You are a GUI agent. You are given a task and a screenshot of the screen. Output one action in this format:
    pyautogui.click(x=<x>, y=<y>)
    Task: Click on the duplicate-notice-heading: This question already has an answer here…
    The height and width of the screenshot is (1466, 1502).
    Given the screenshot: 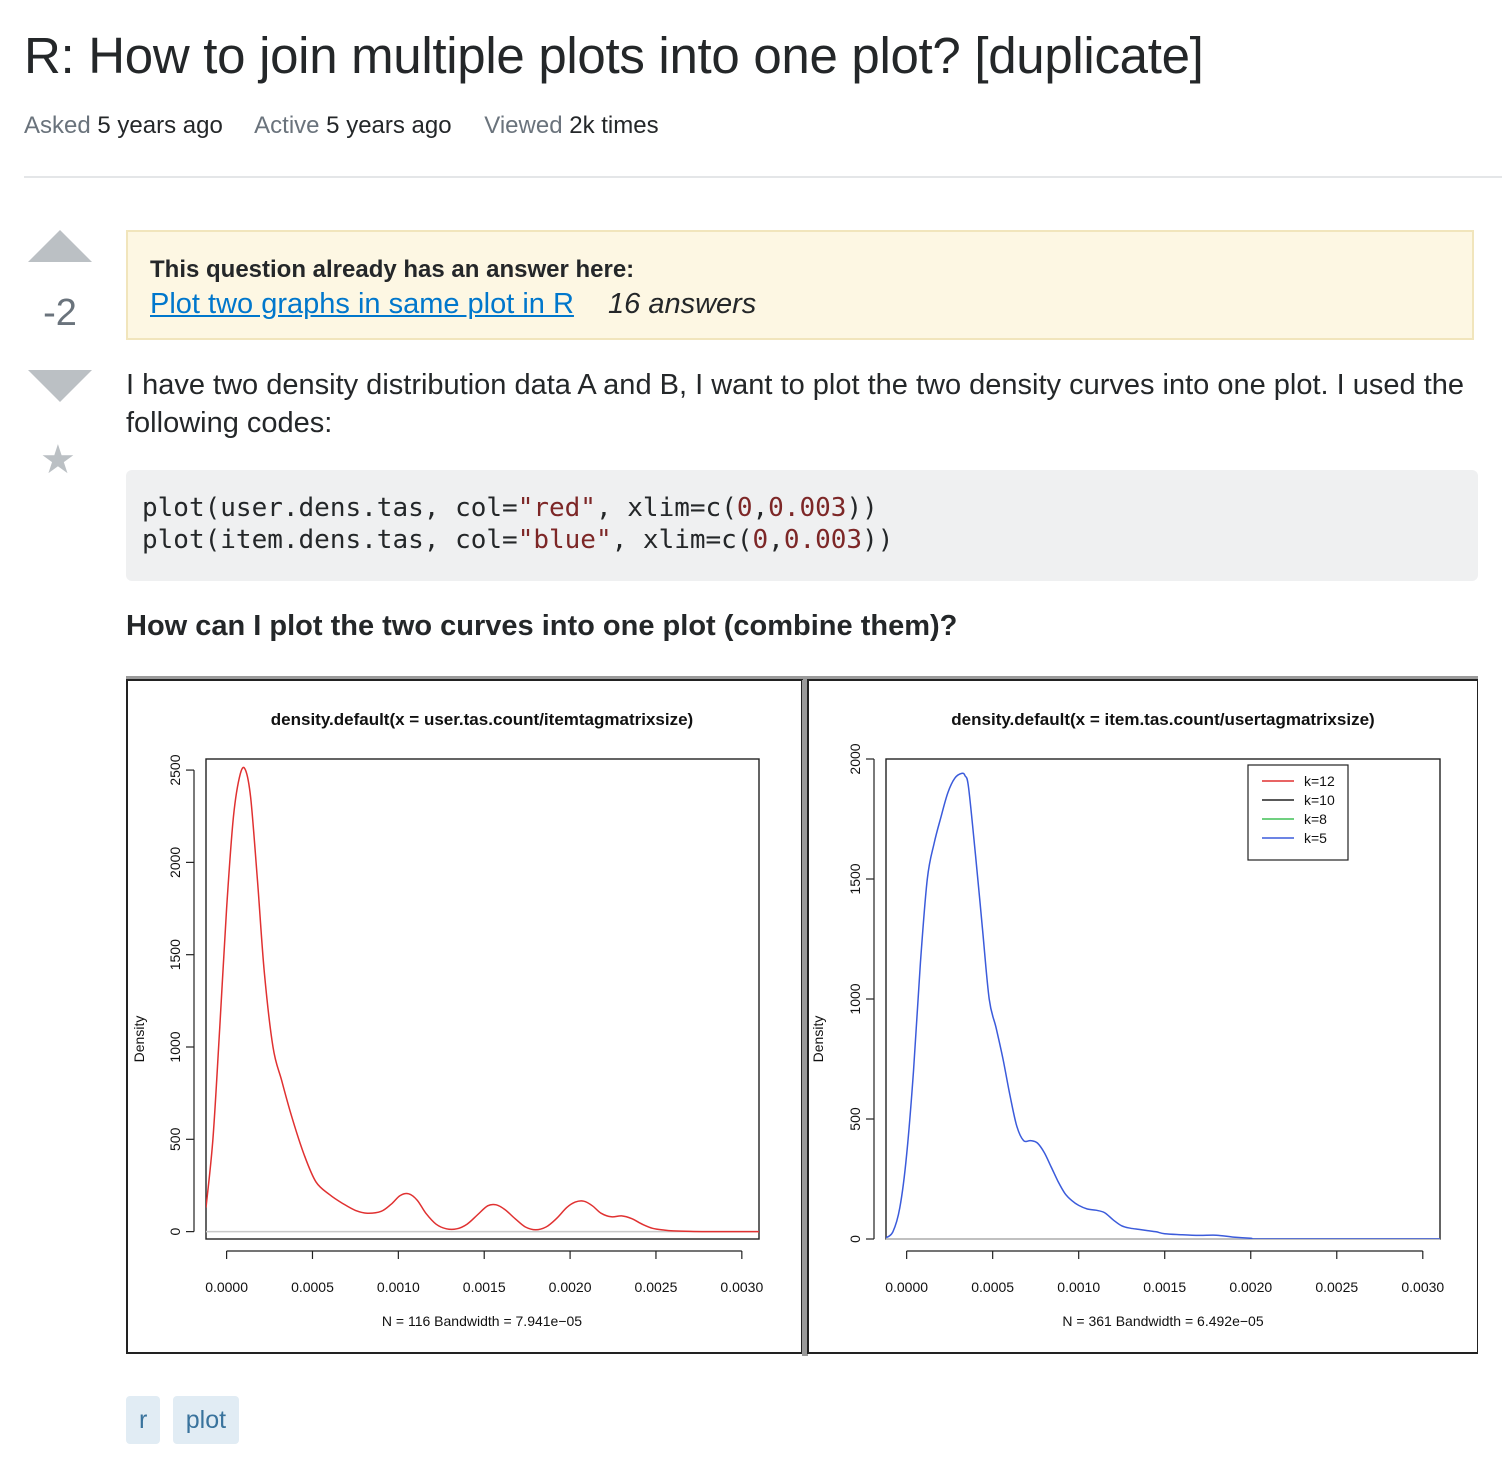 What is the action you would take?
    pyautogui.click(x=392, y=269)
    